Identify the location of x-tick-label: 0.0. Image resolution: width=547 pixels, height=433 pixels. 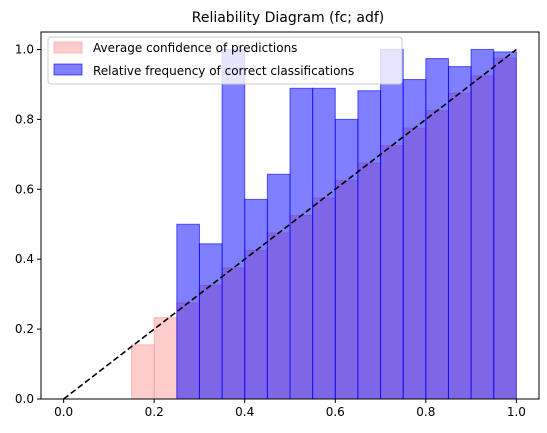
(63, 412).